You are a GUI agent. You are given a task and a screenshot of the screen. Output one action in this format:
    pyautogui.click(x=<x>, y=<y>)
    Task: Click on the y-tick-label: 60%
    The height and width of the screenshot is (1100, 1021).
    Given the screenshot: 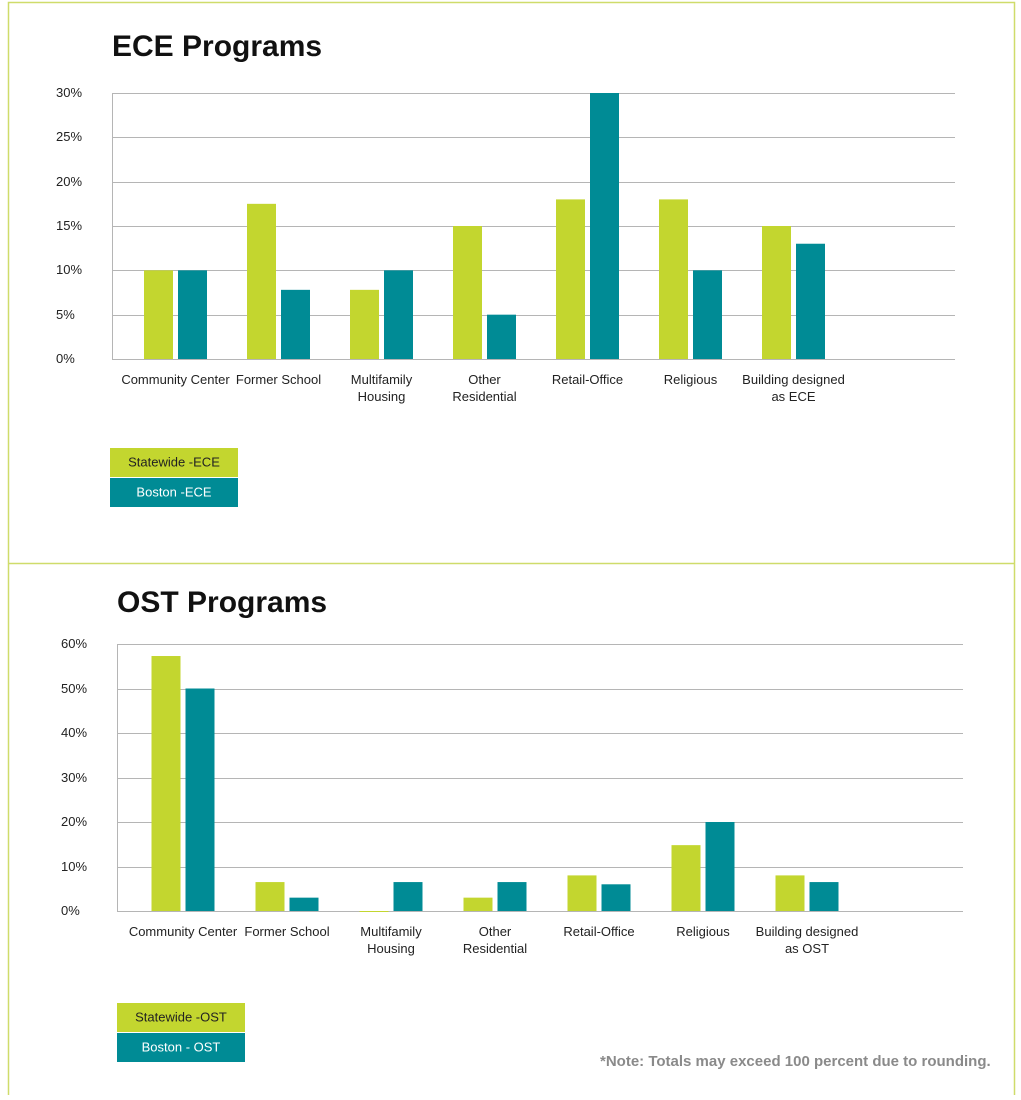 What is the action you would take?
    pyautogui.click(x=74, y=643)
    